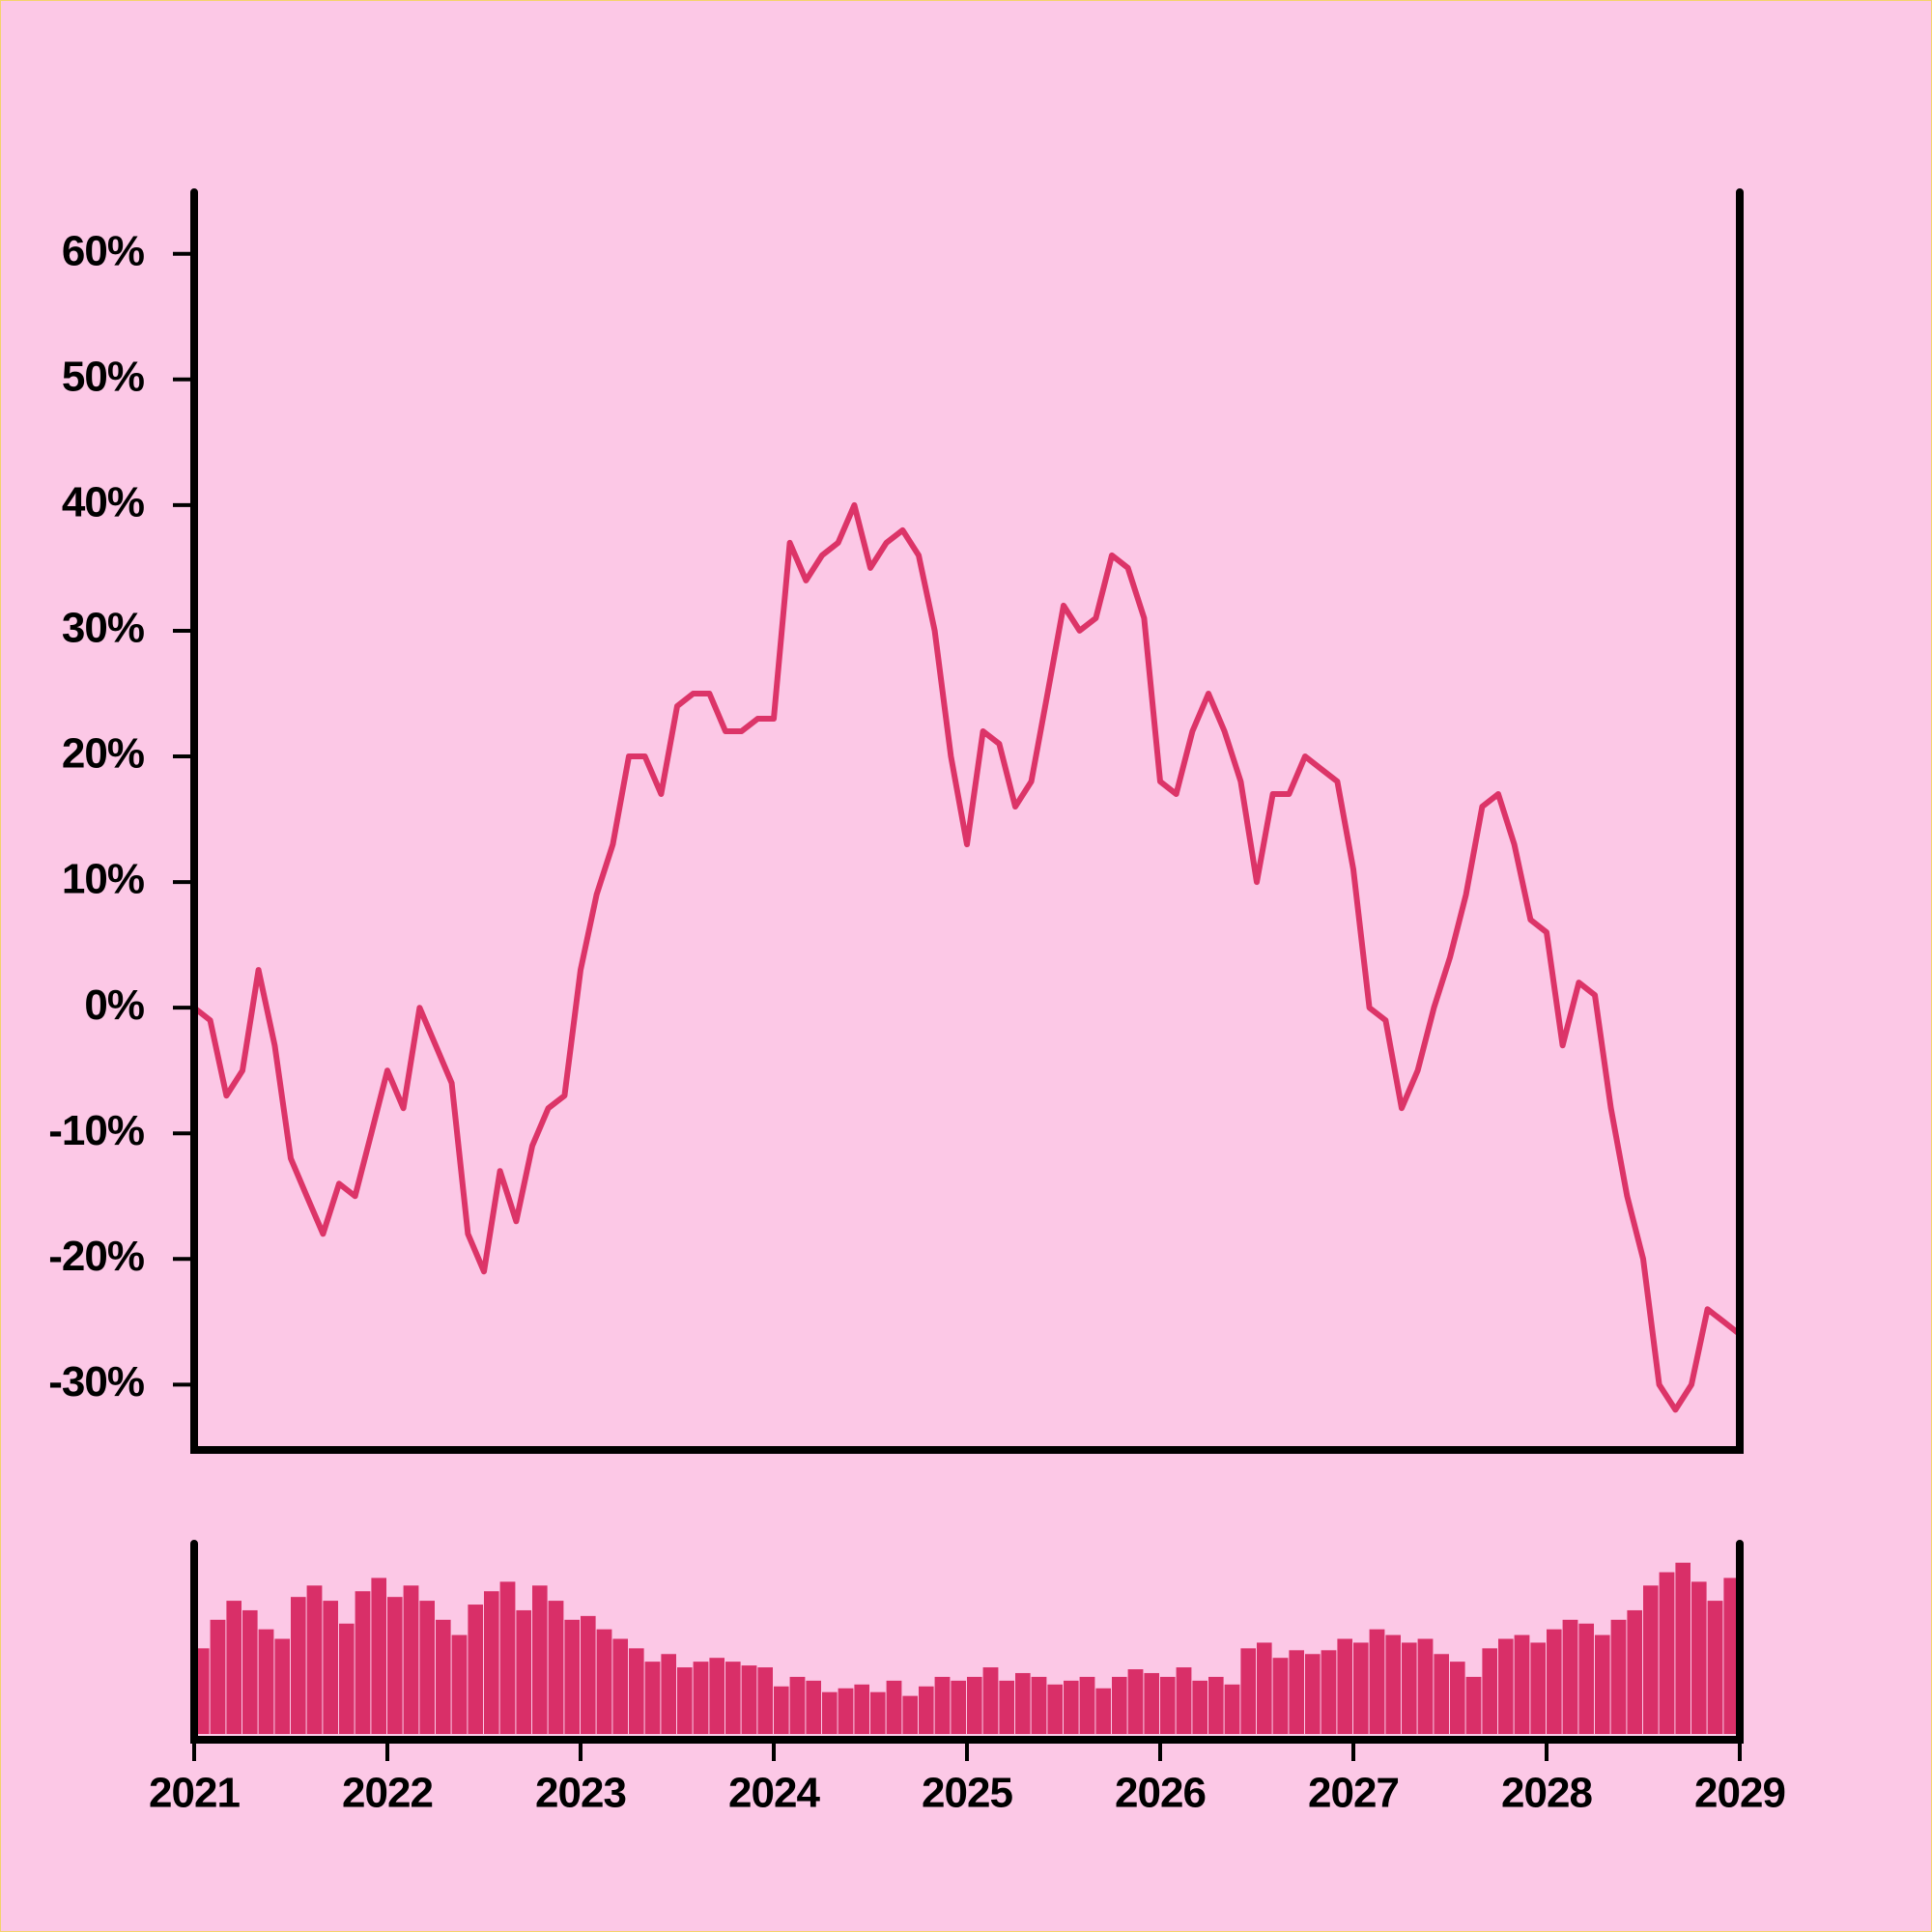 This screenshot has width=1932, height=1932. Describe the element at coordinates (103, 628) in the screenshot. I see `y-tick-label: 30%` at that location.